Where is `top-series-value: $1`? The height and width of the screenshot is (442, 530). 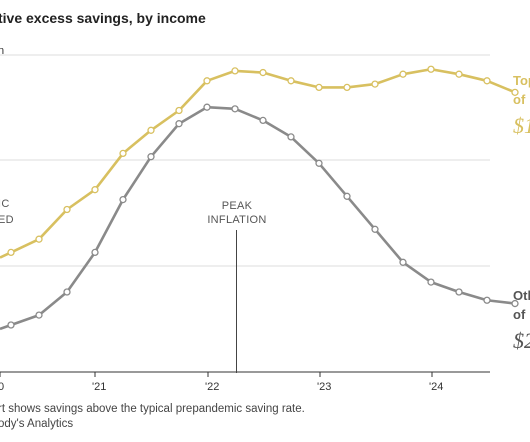
top-series-value: $1 is located at coordinates (521, 125).